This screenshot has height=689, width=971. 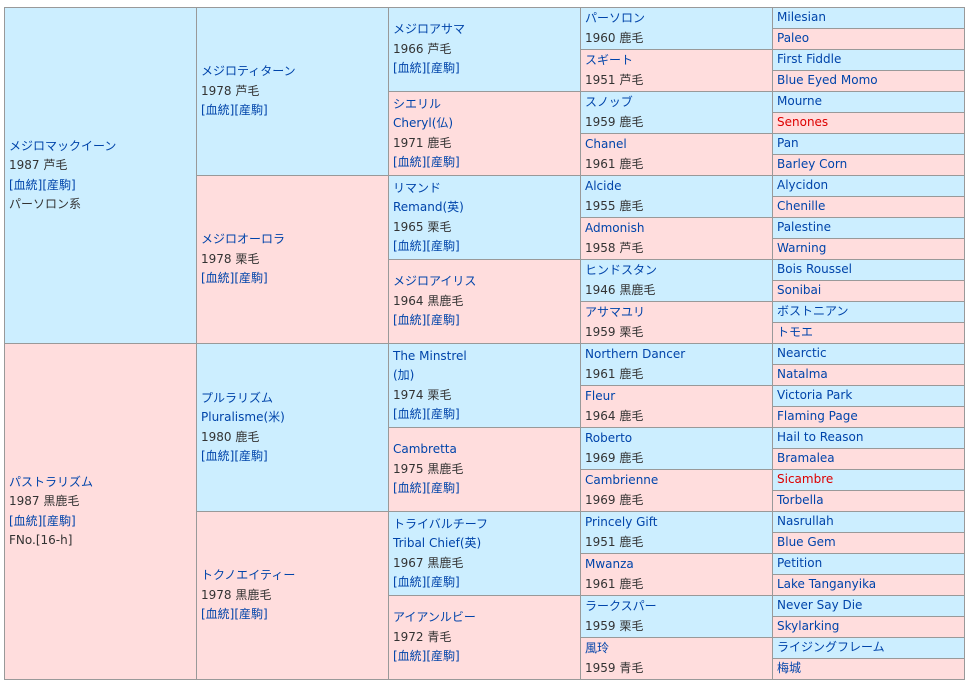 What do you see at coordinates (417, 187) in the screenshot?
I see `horse-name: リマンド` at bounding box center [417, 187].